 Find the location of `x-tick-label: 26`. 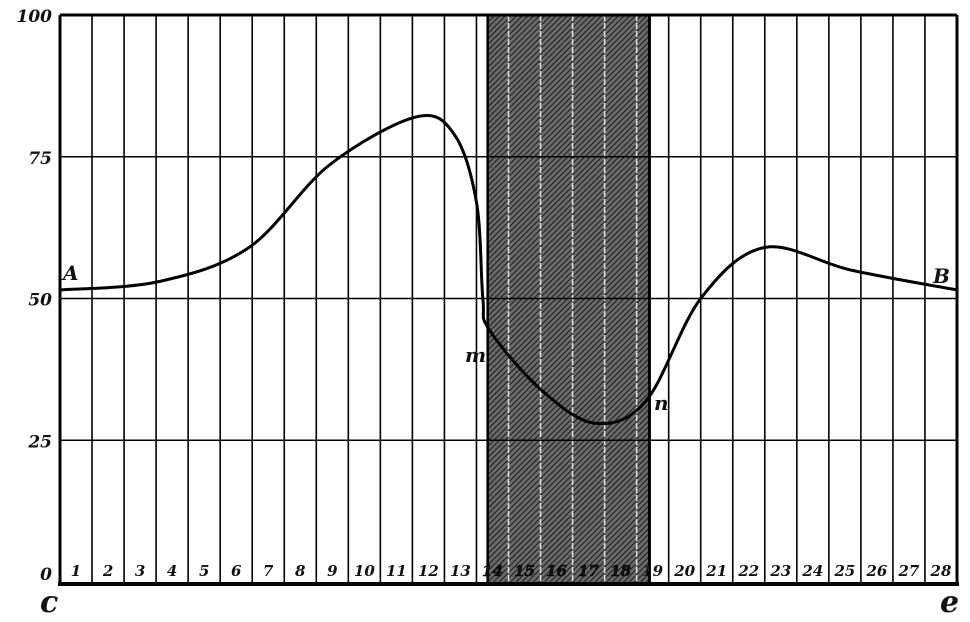

x-tick-label: 26 is located at coordinates (876, 571).